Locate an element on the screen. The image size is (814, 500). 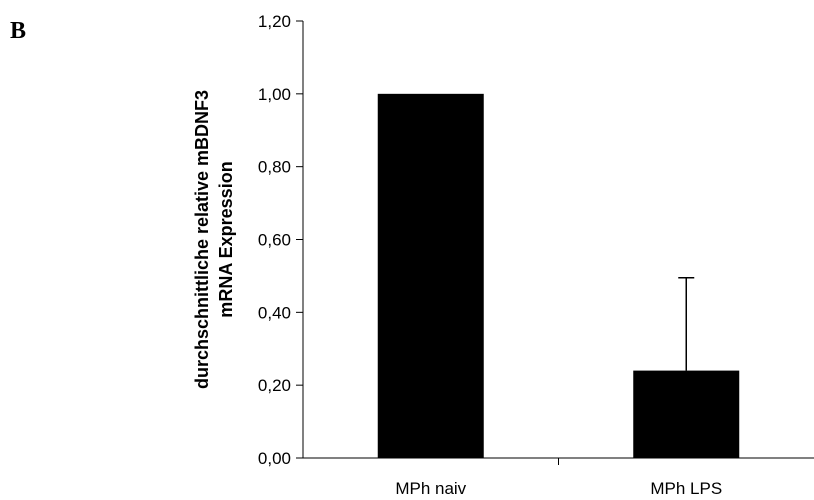
y-tick-label: 1,00 is located at coordinates (274, 94).